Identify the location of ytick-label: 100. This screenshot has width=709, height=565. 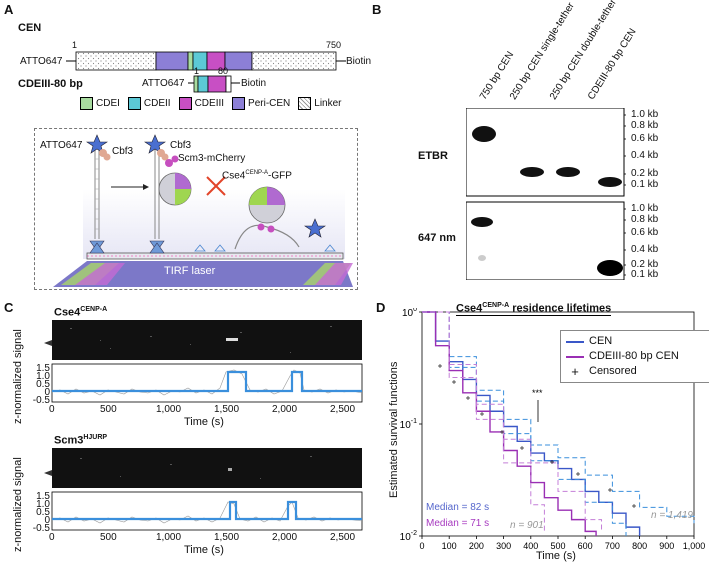
(409, 313).